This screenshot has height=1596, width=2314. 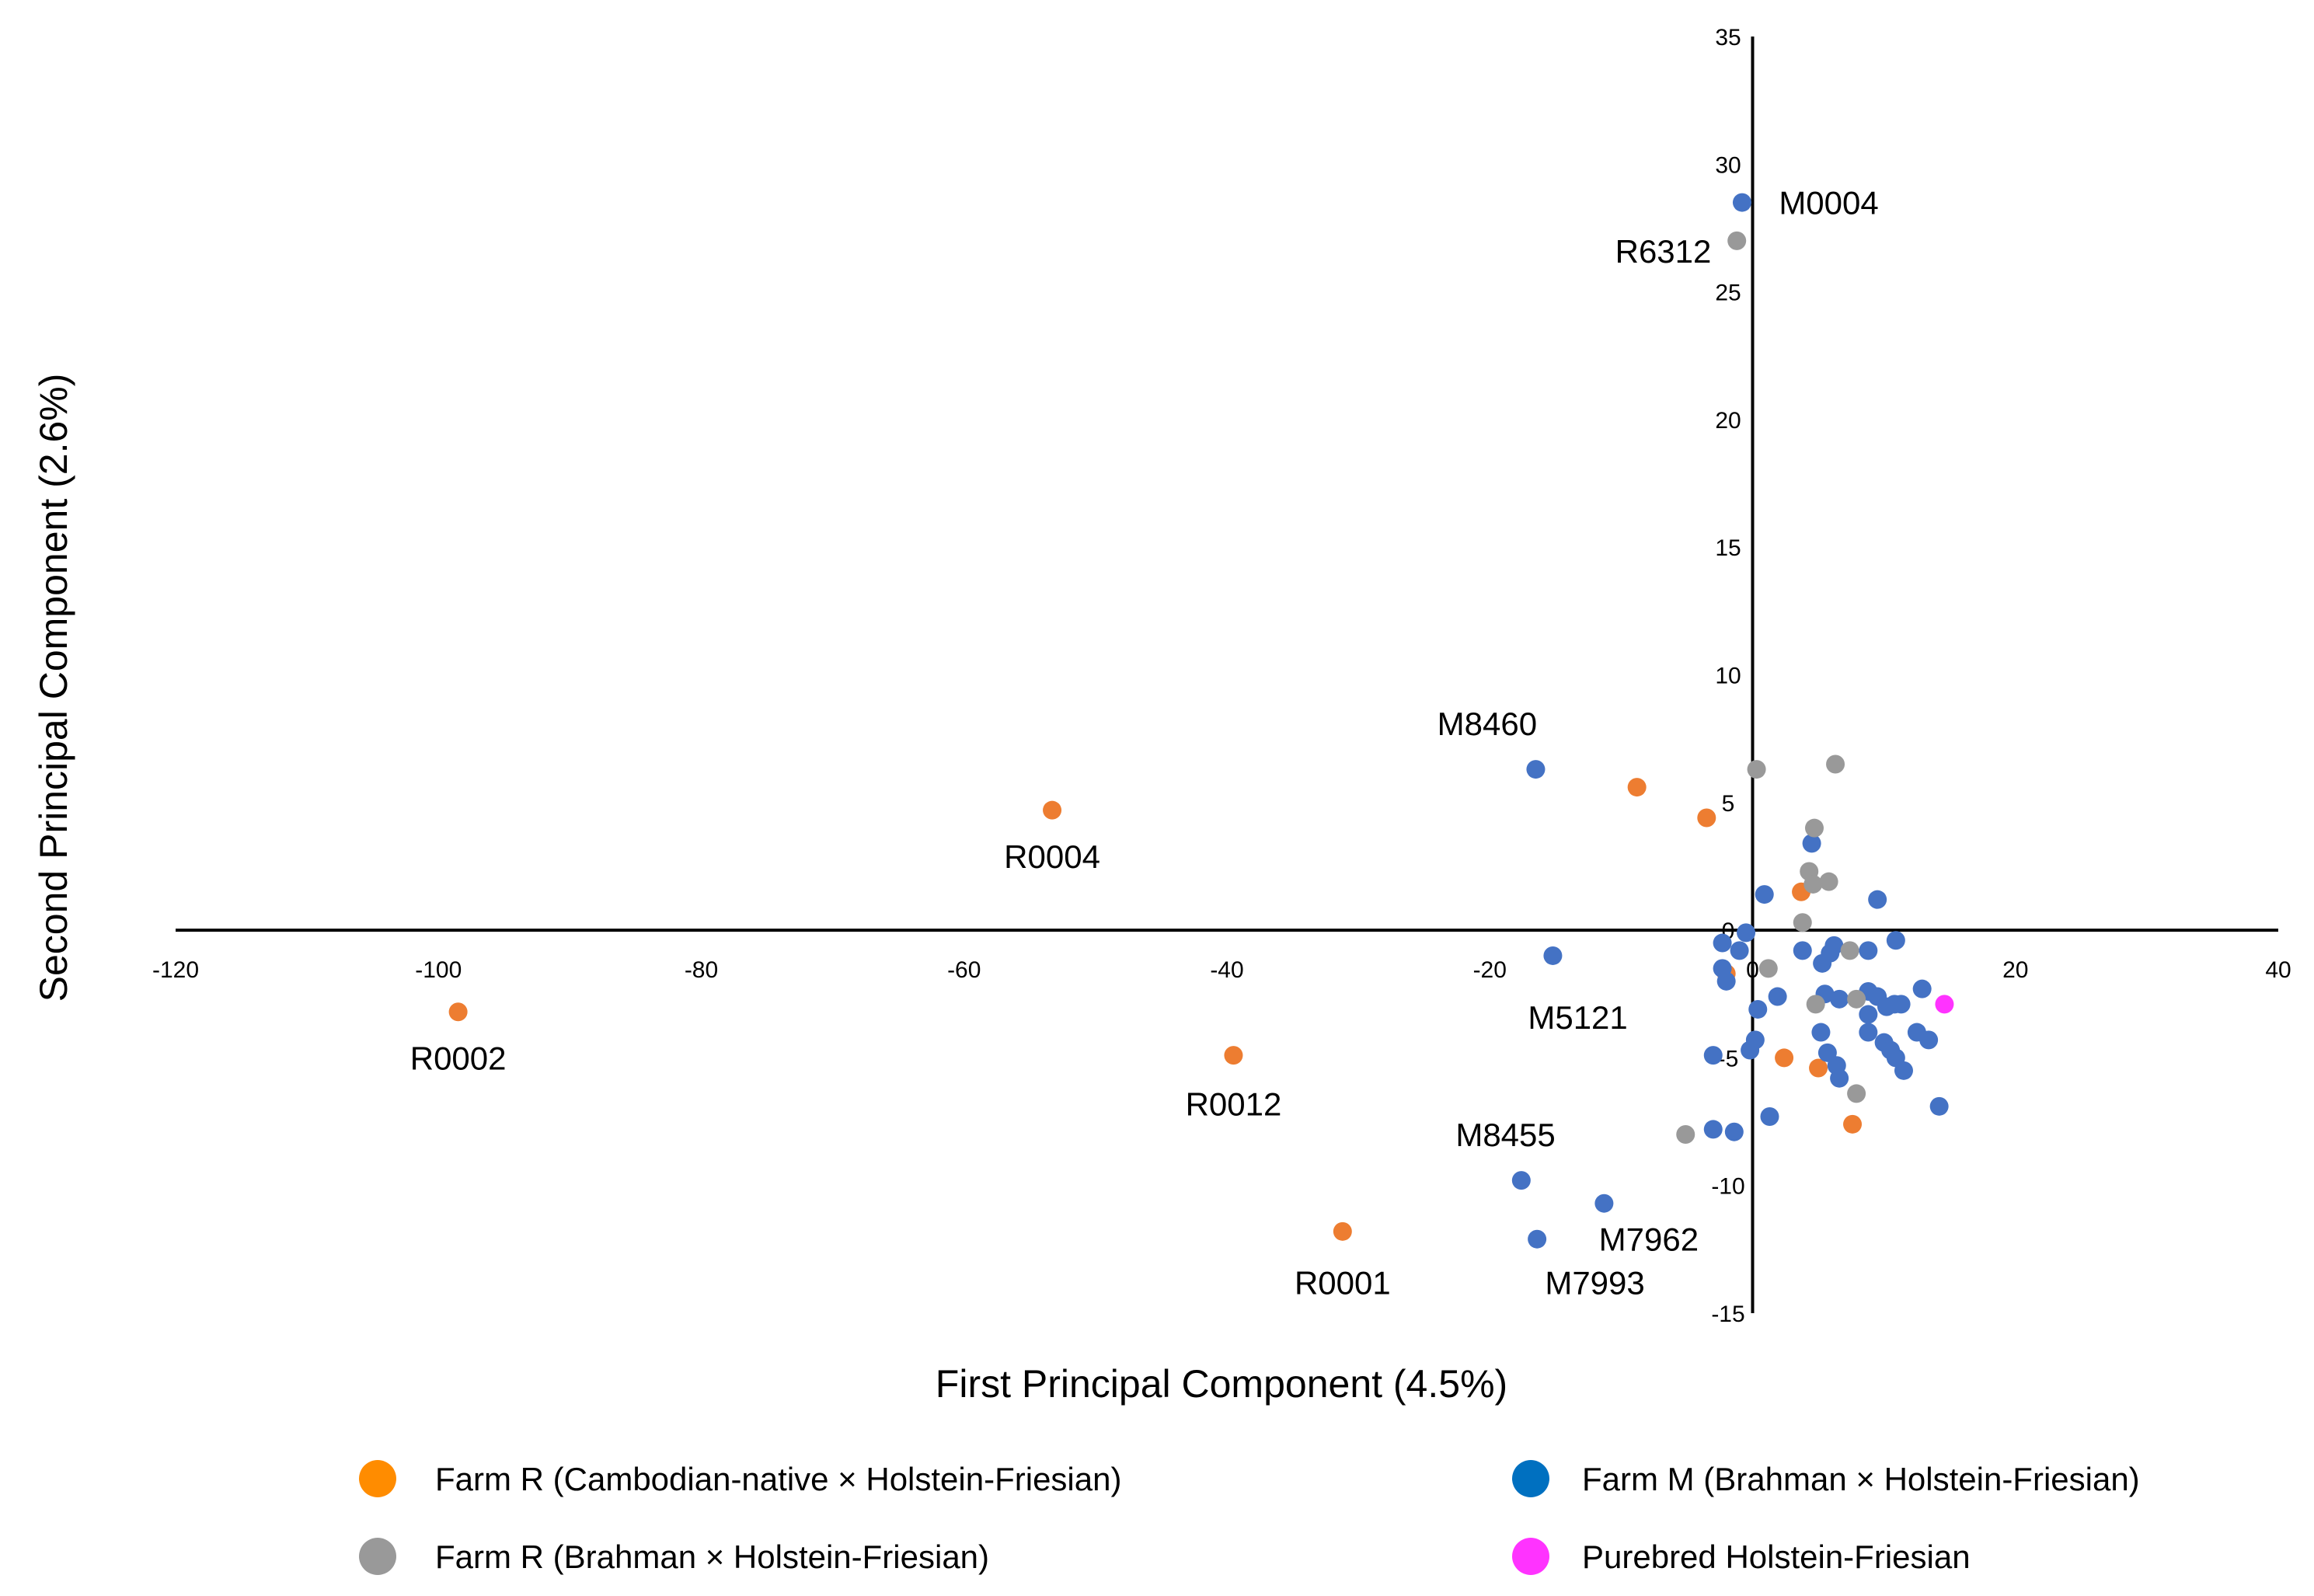 What do you see at coordinates (1727, 1187) in the screenshot?
I see `y-tick-label: -10` at bounding box center [1727, 1187].